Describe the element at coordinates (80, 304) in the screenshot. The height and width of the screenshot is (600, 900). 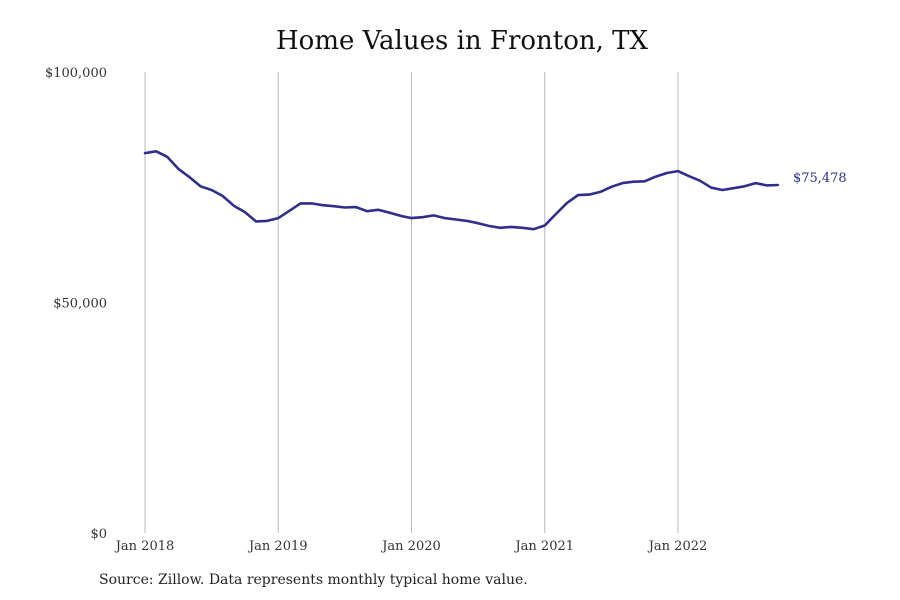
I see `y-tick-label: $50,000` at that location.